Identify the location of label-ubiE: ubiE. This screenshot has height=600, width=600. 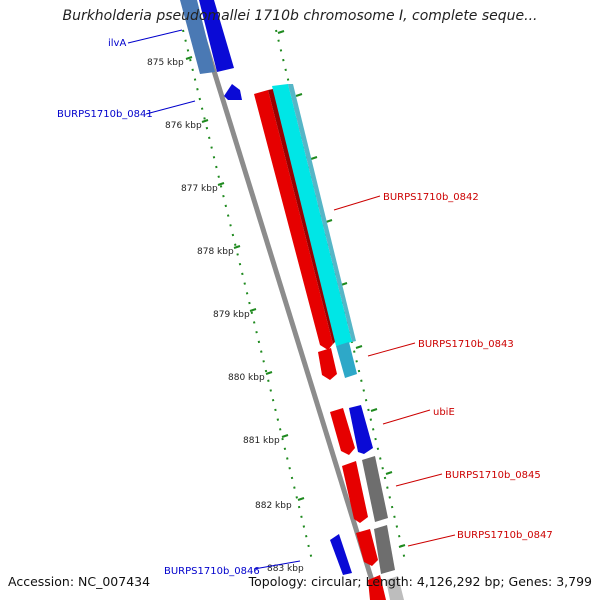
(444, 412).